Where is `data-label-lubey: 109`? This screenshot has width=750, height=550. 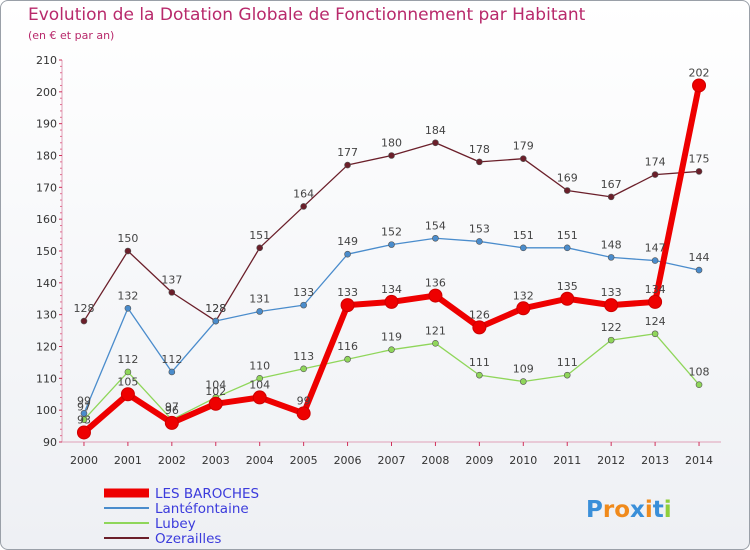
data-label-lubey: 109 is located at coordinates (523, 369).